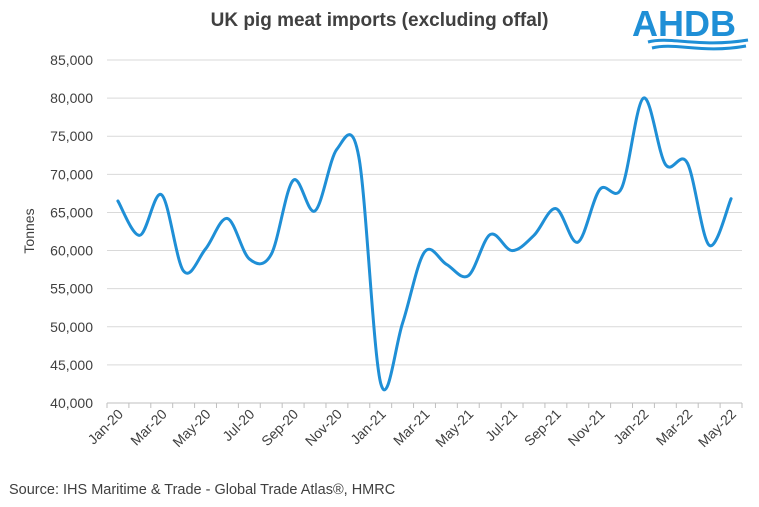 The height and width of the screenshot is (507, 759). Describe the element at coordinates (71, 98) in the screenshot. I see `y-tick-label: 80,000` at that location.